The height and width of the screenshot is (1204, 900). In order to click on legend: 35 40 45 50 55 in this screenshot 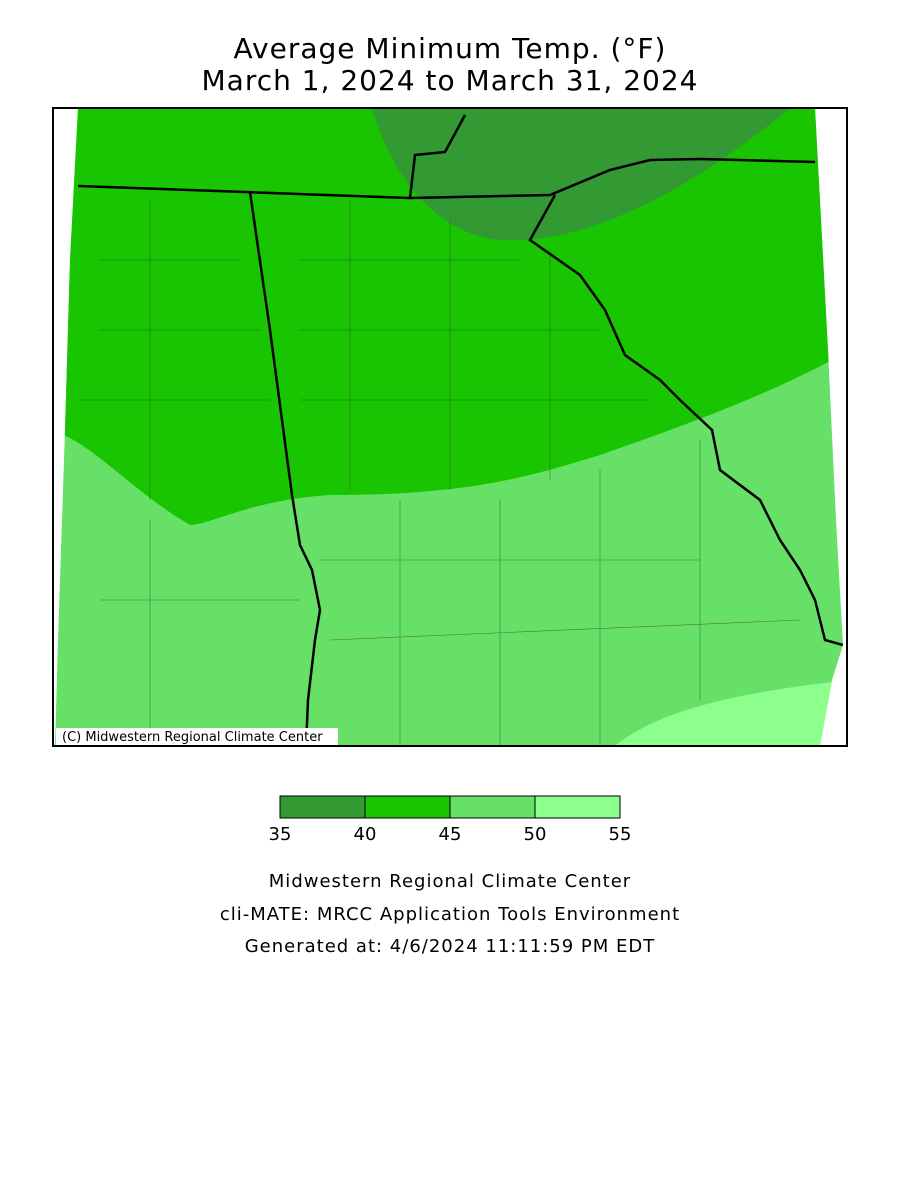, I will do `click(450, 820)`.